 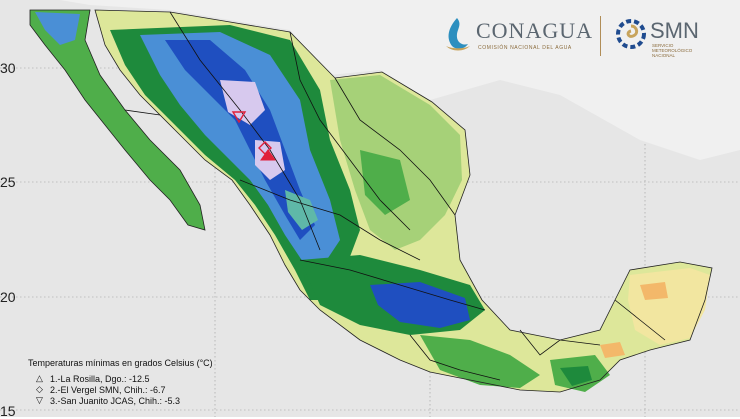 I want to click on baja-cold-core, so click(x=57, y=28).